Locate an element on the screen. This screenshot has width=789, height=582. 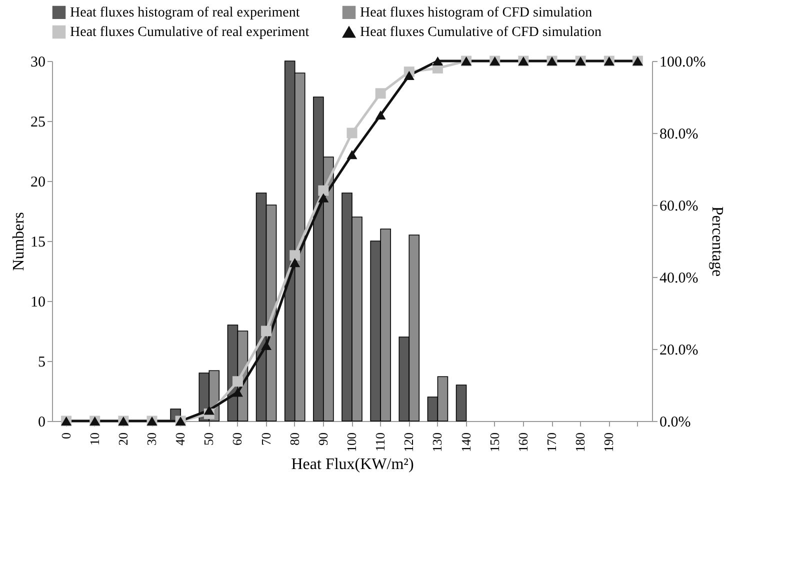
x-tick-label: 160 is located at coordinates (522, 442).